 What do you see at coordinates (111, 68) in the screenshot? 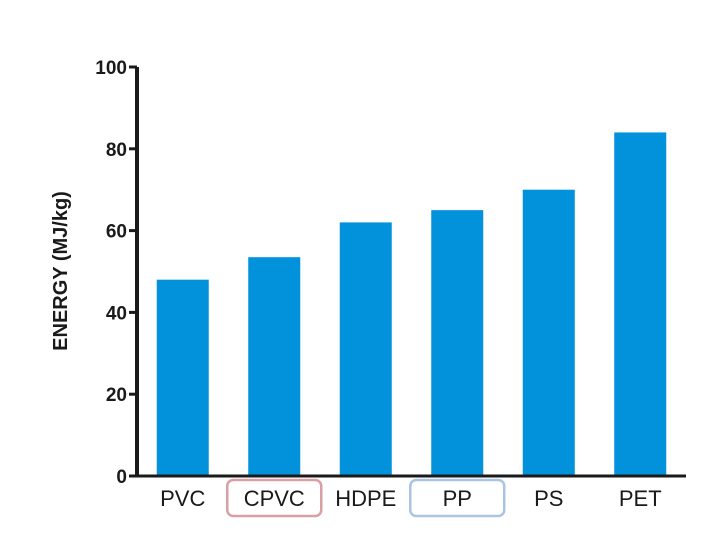
I see `y-tick-label: 100` at bounding box center [111, 68].